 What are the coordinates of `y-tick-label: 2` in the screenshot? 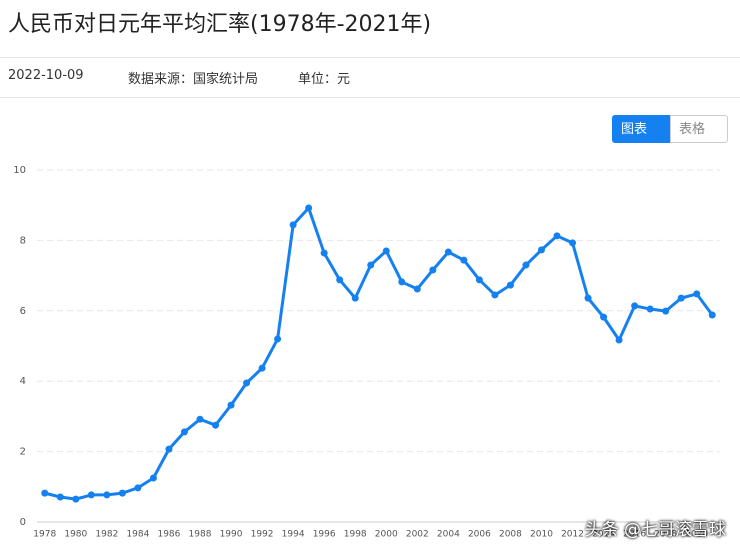 It's located at (23, 452).